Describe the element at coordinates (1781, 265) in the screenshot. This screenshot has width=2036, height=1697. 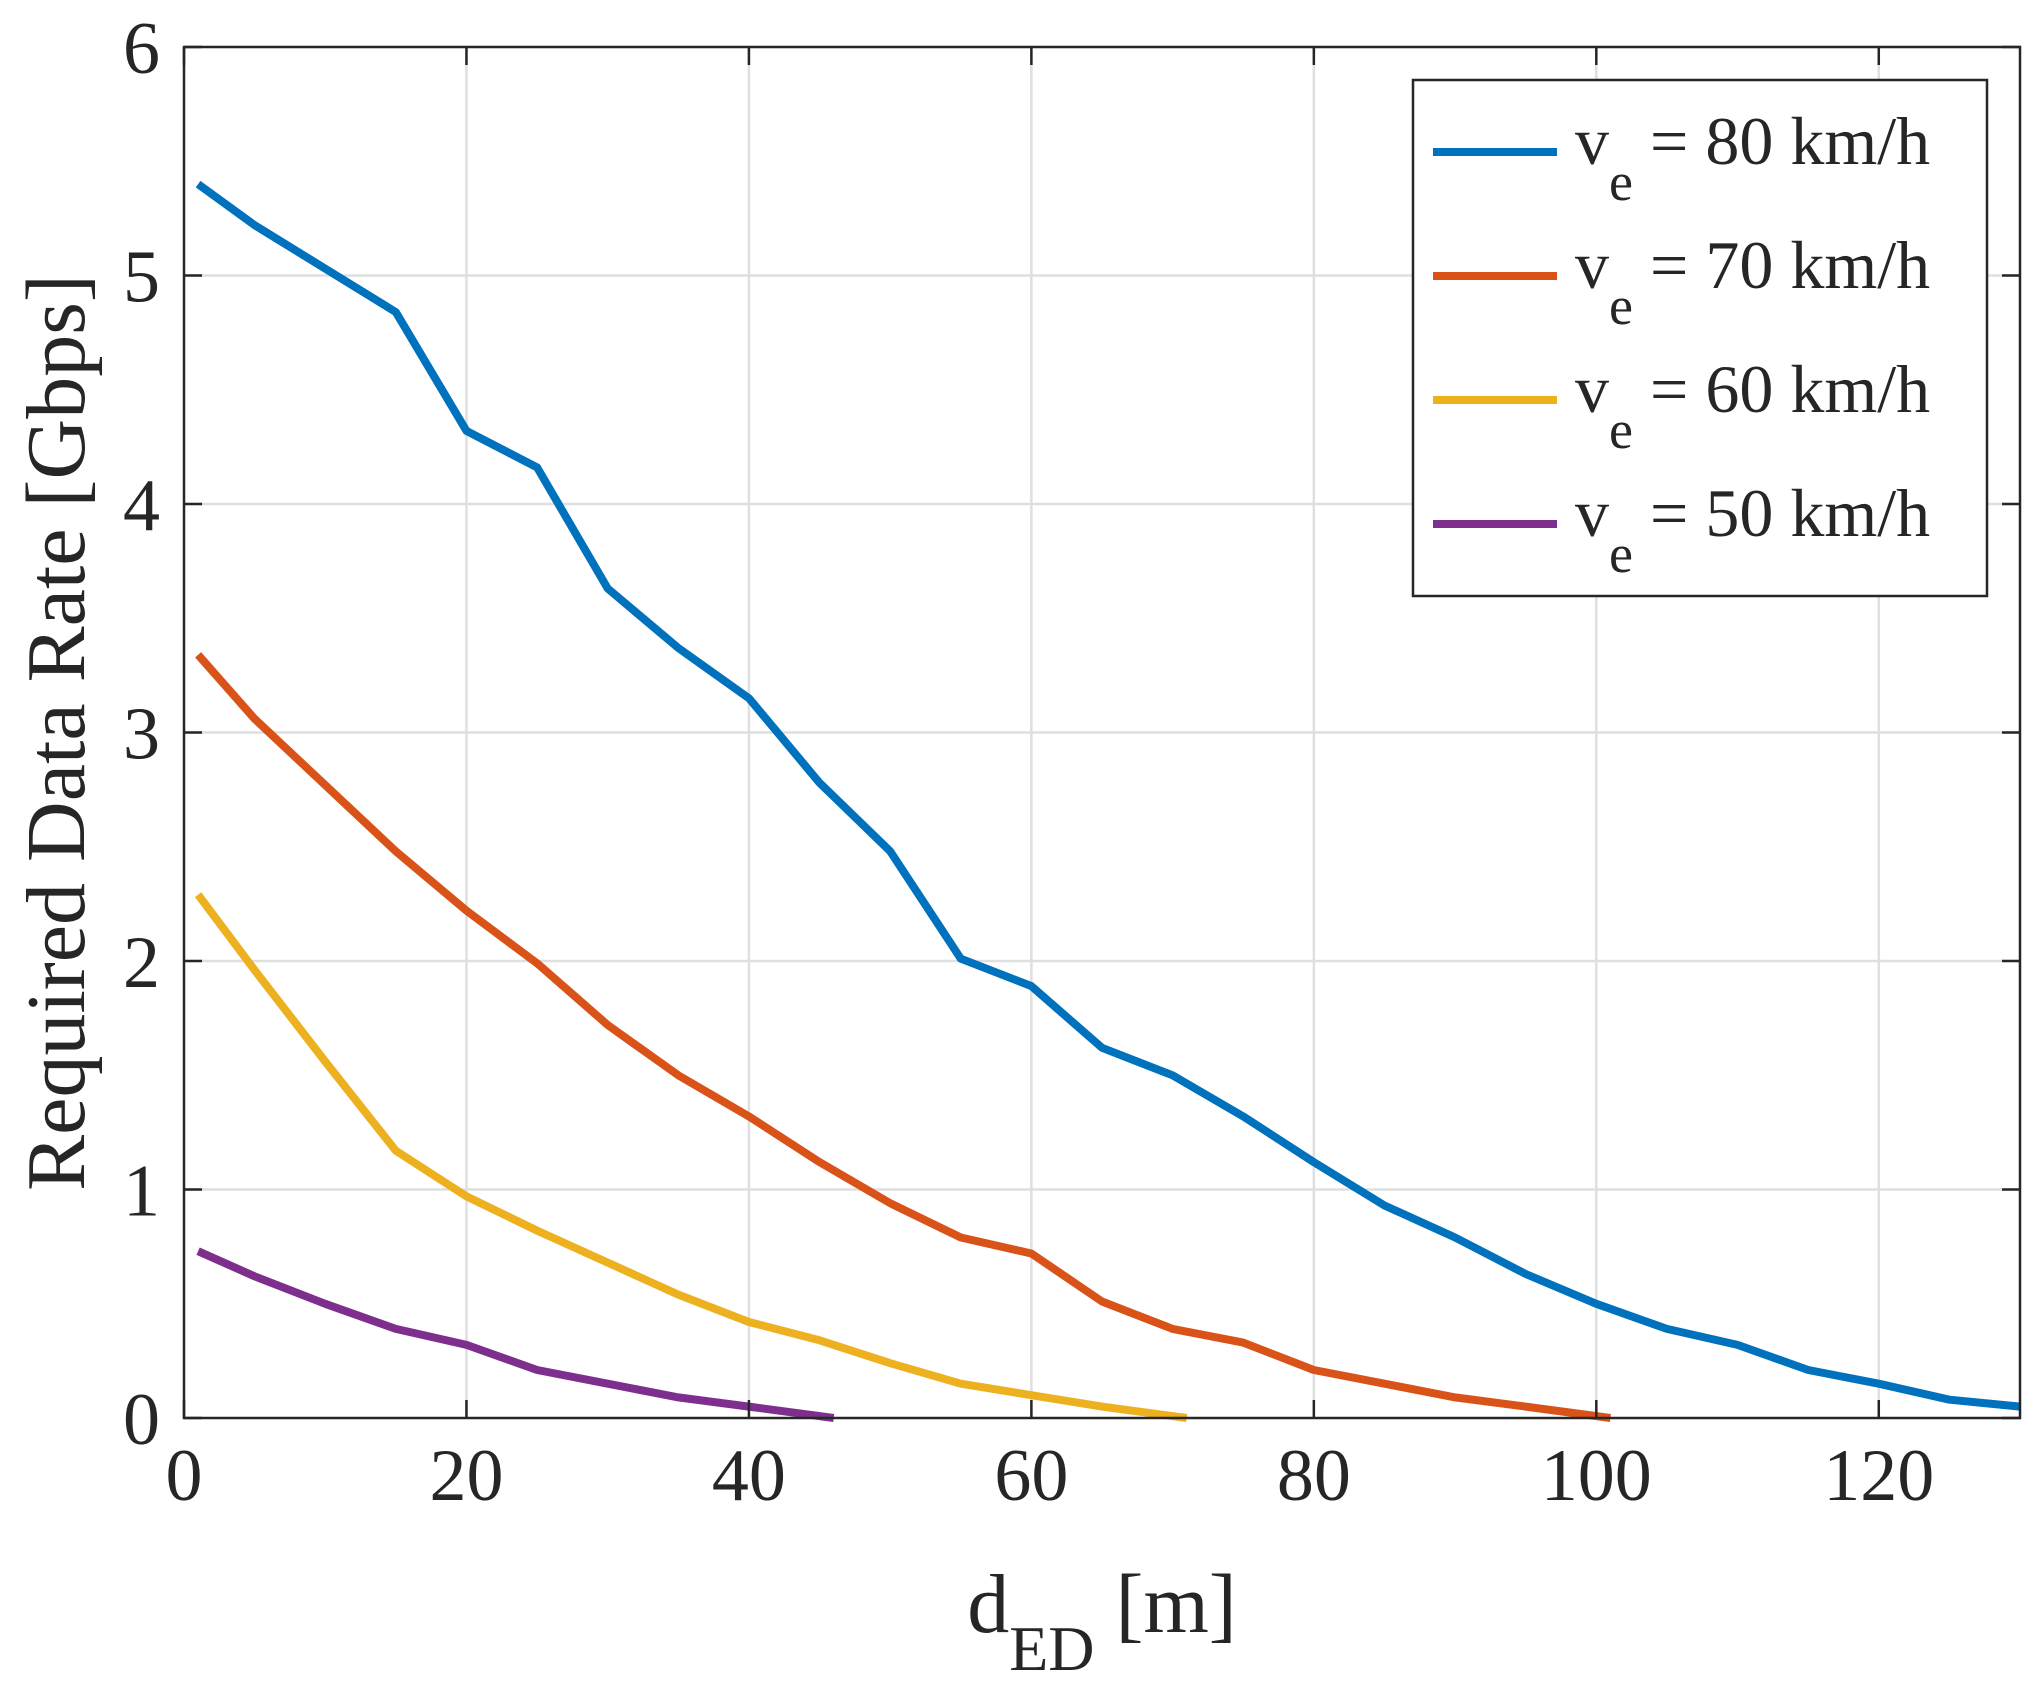
I see `legend-label-rest: = 70 km/h` at that location.